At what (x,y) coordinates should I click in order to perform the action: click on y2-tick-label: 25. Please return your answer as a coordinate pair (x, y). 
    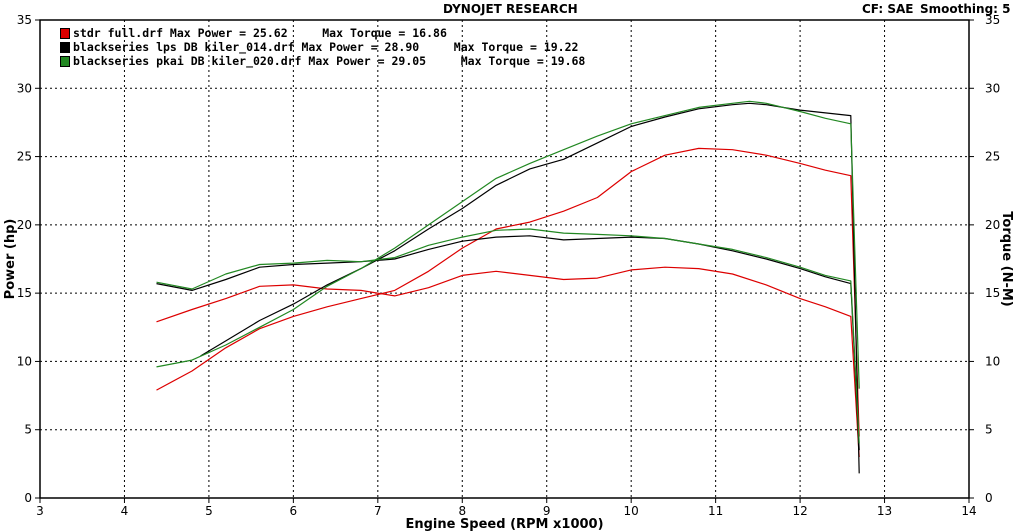
    Looking at the image, I should click on (992, 157).